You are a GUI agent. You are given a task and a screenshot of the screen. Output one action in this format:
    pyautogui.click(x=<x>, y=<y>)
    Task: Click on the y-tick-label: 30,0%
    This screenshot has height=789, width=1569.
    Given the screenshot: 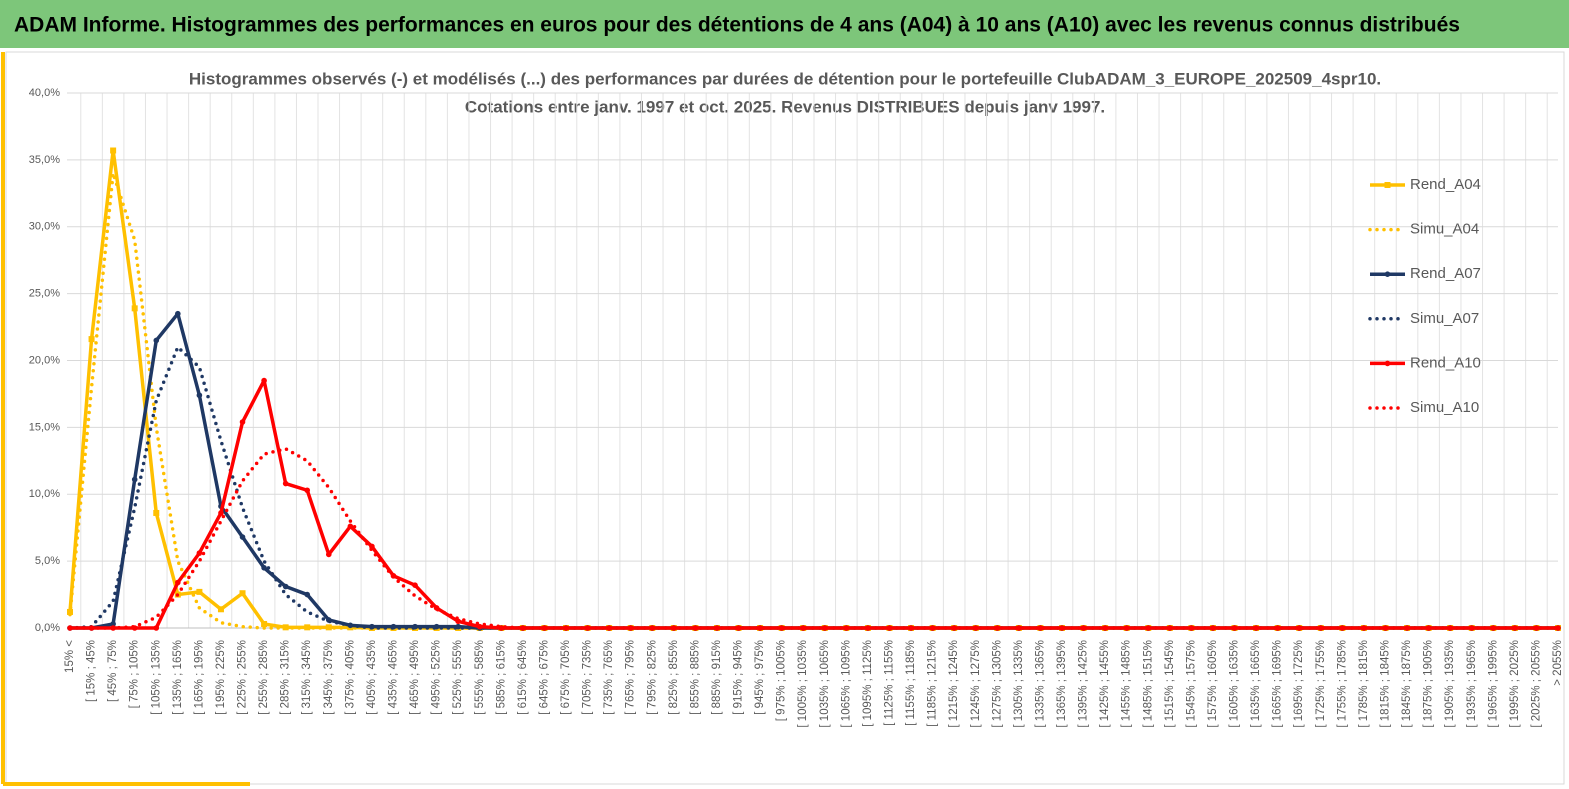 What is the action you would take?
    pyautogui.click(x=44, y=227)
    